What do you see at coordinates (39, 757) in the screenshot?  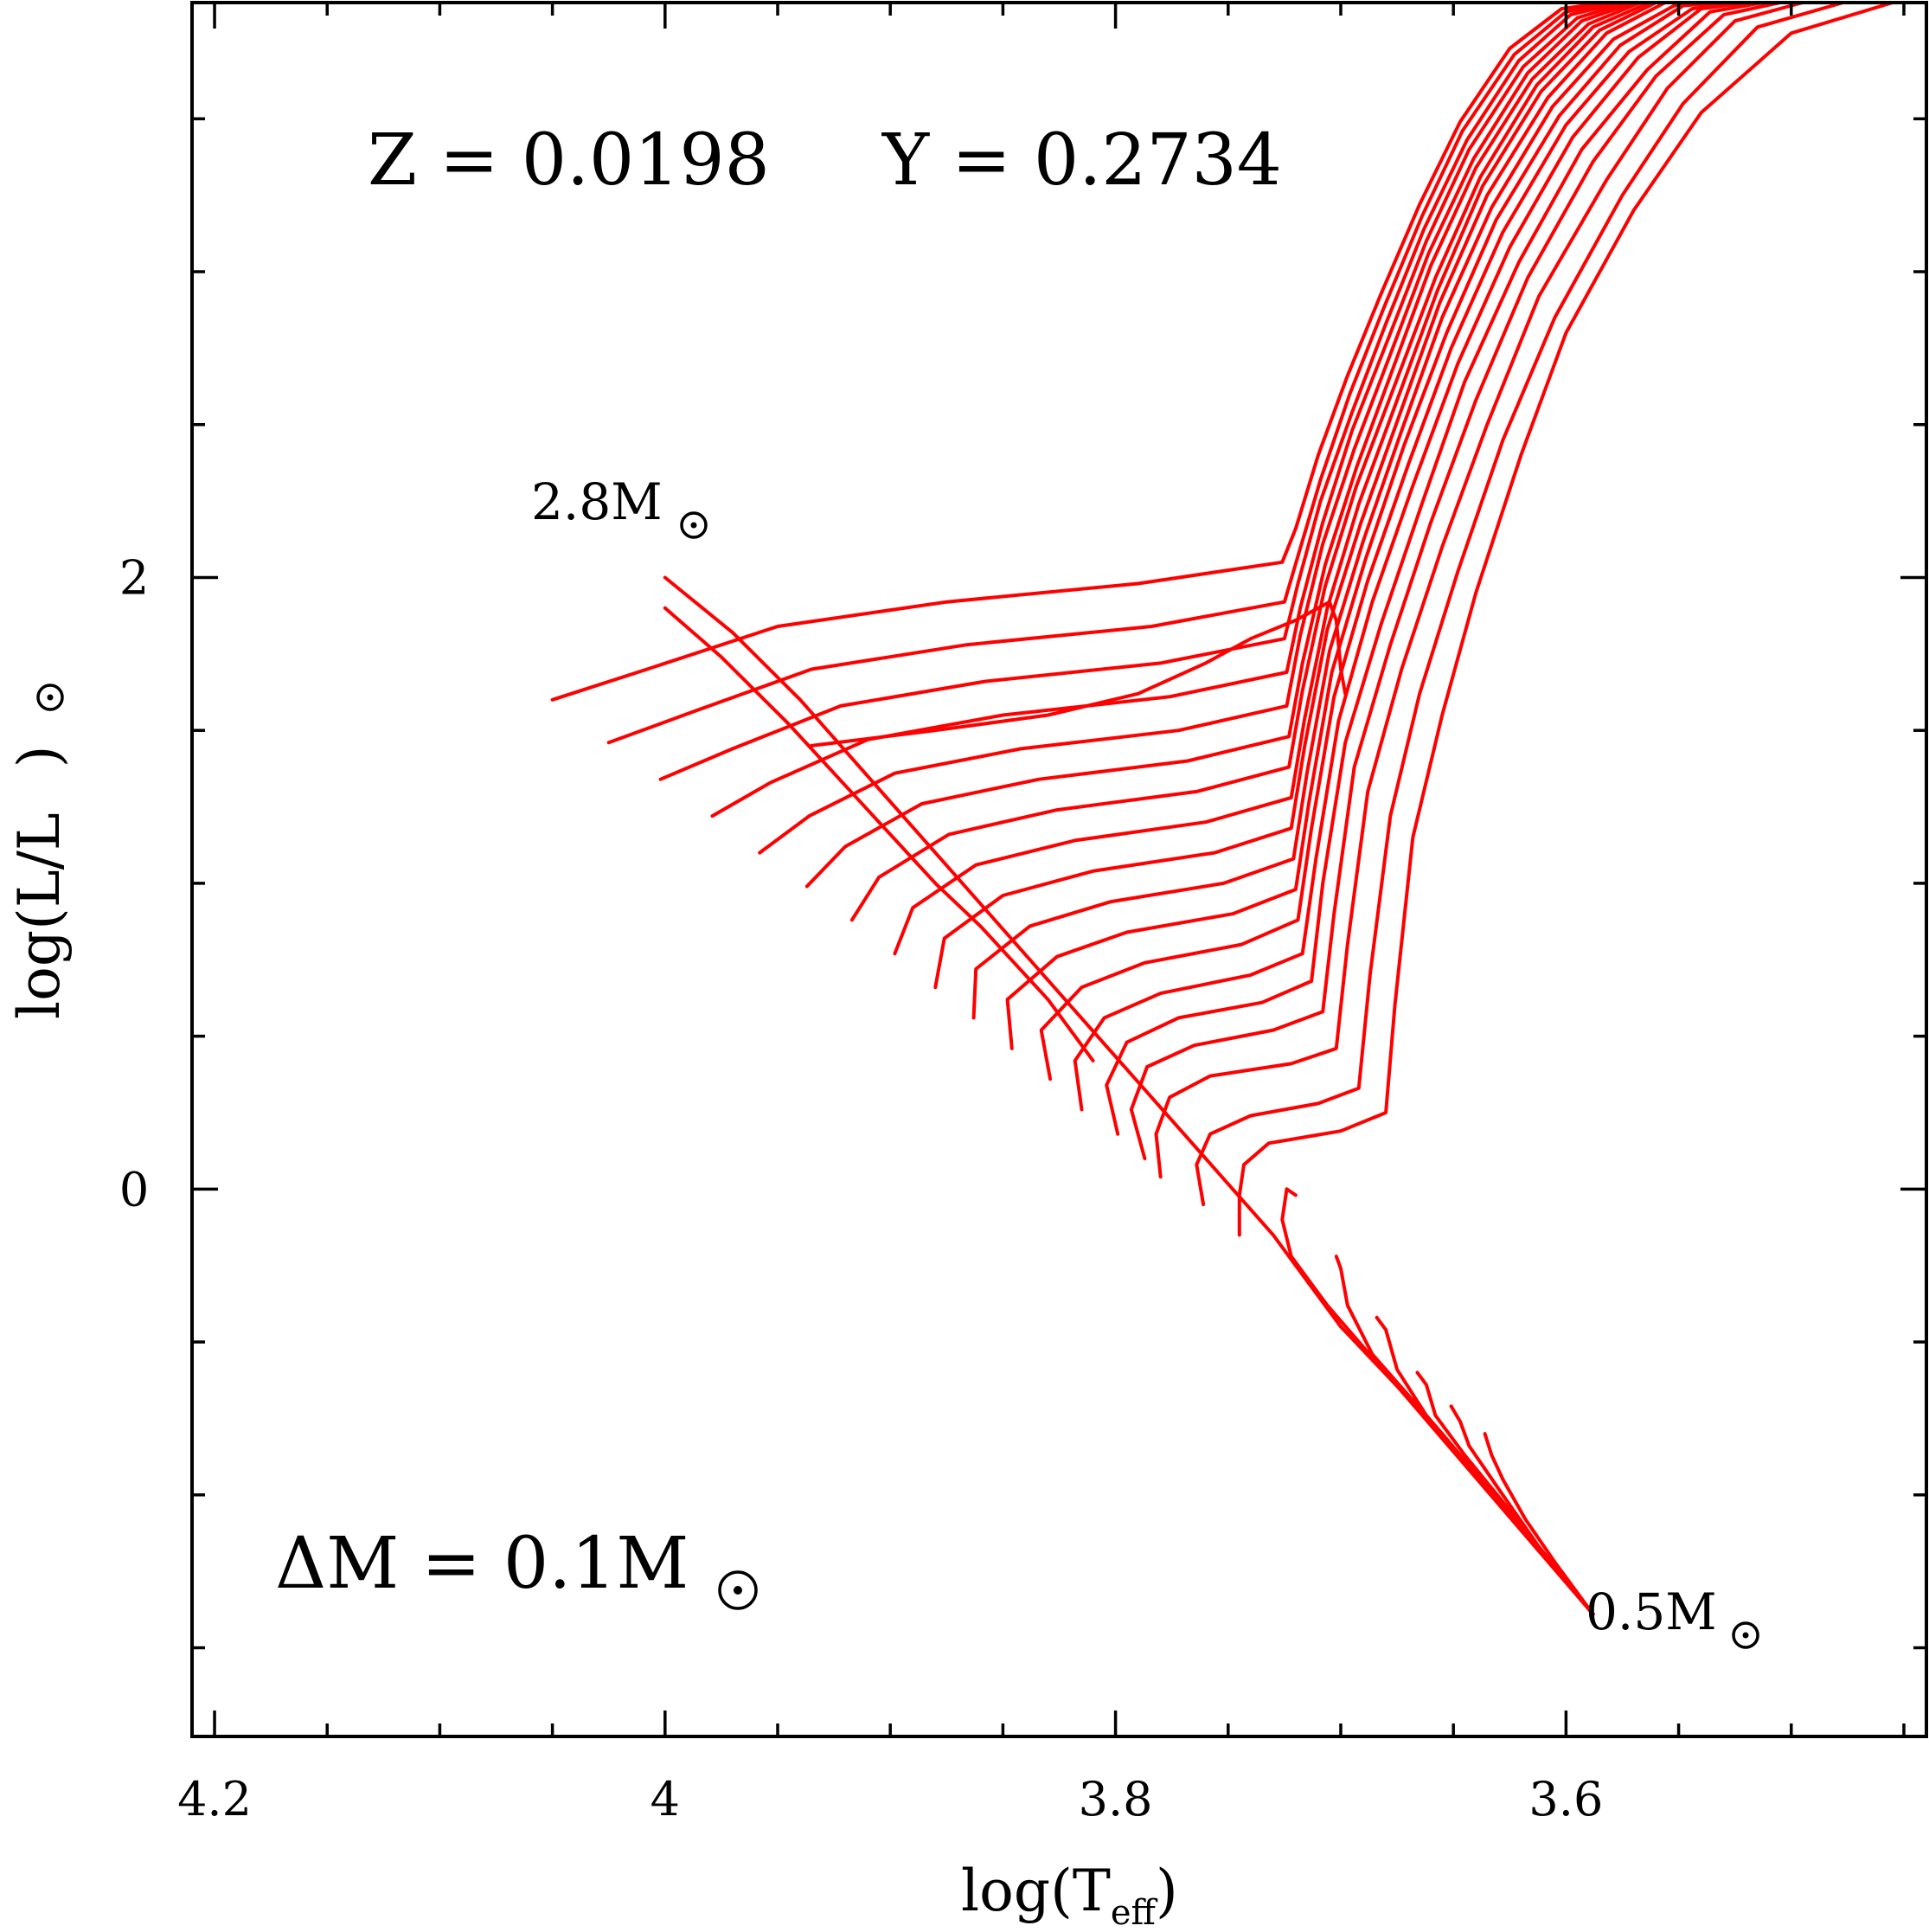 I see `y-axis-label-close: )` at bounding box center [39, 757].